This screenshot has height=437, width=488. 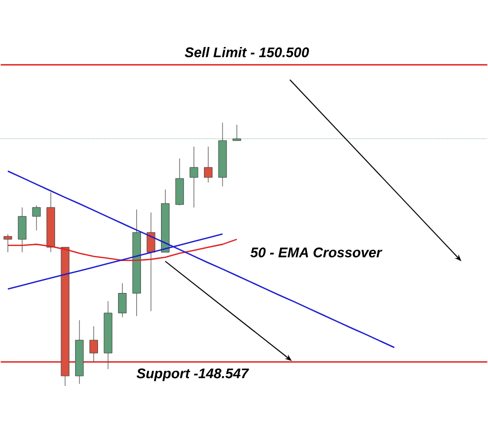 I want to click on ref-line-label: Sell Limit - 150.500, so click(x=246, y=52).